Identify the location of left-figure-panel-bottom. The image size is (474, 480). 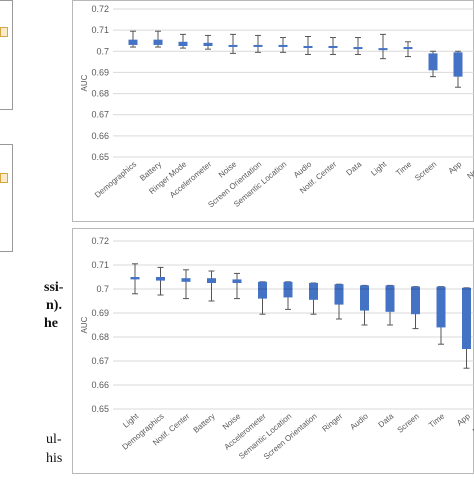
(6, 198).